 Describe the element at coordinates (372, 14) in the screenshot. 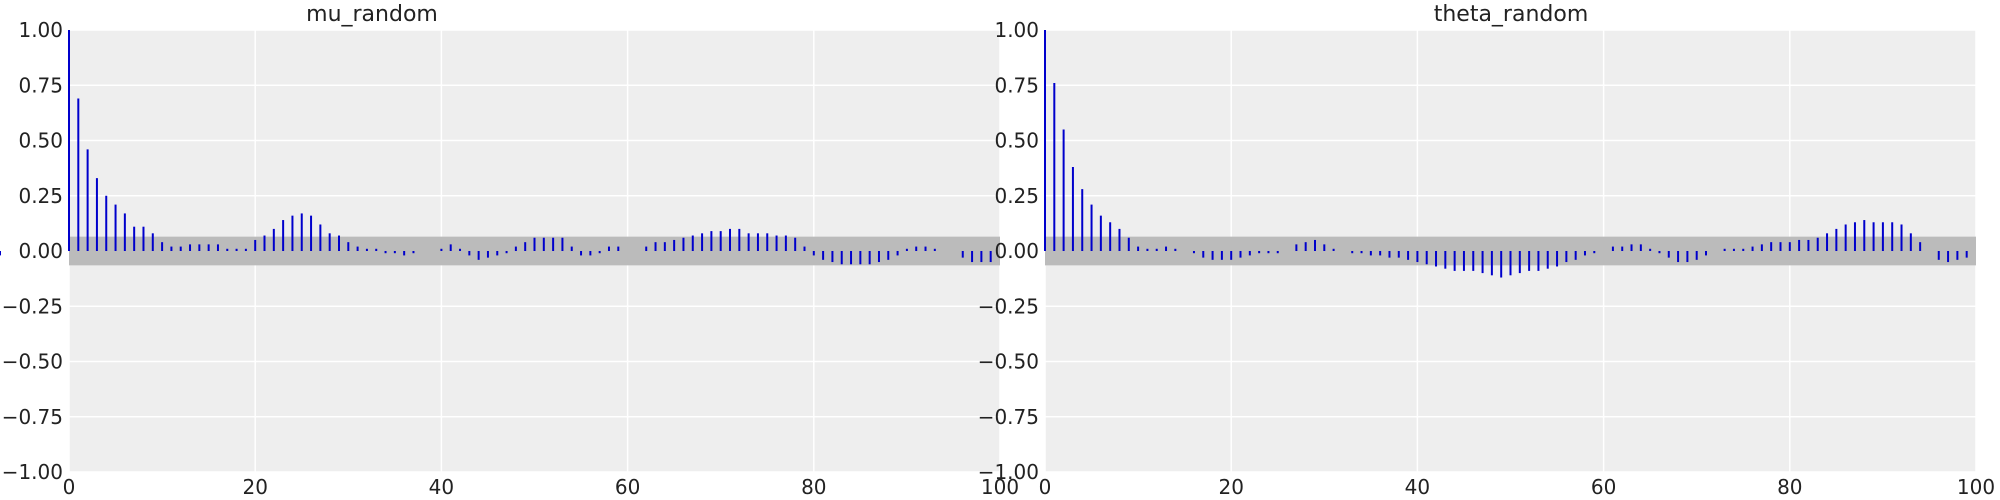

I see `chart-title: mu_random` at that location.